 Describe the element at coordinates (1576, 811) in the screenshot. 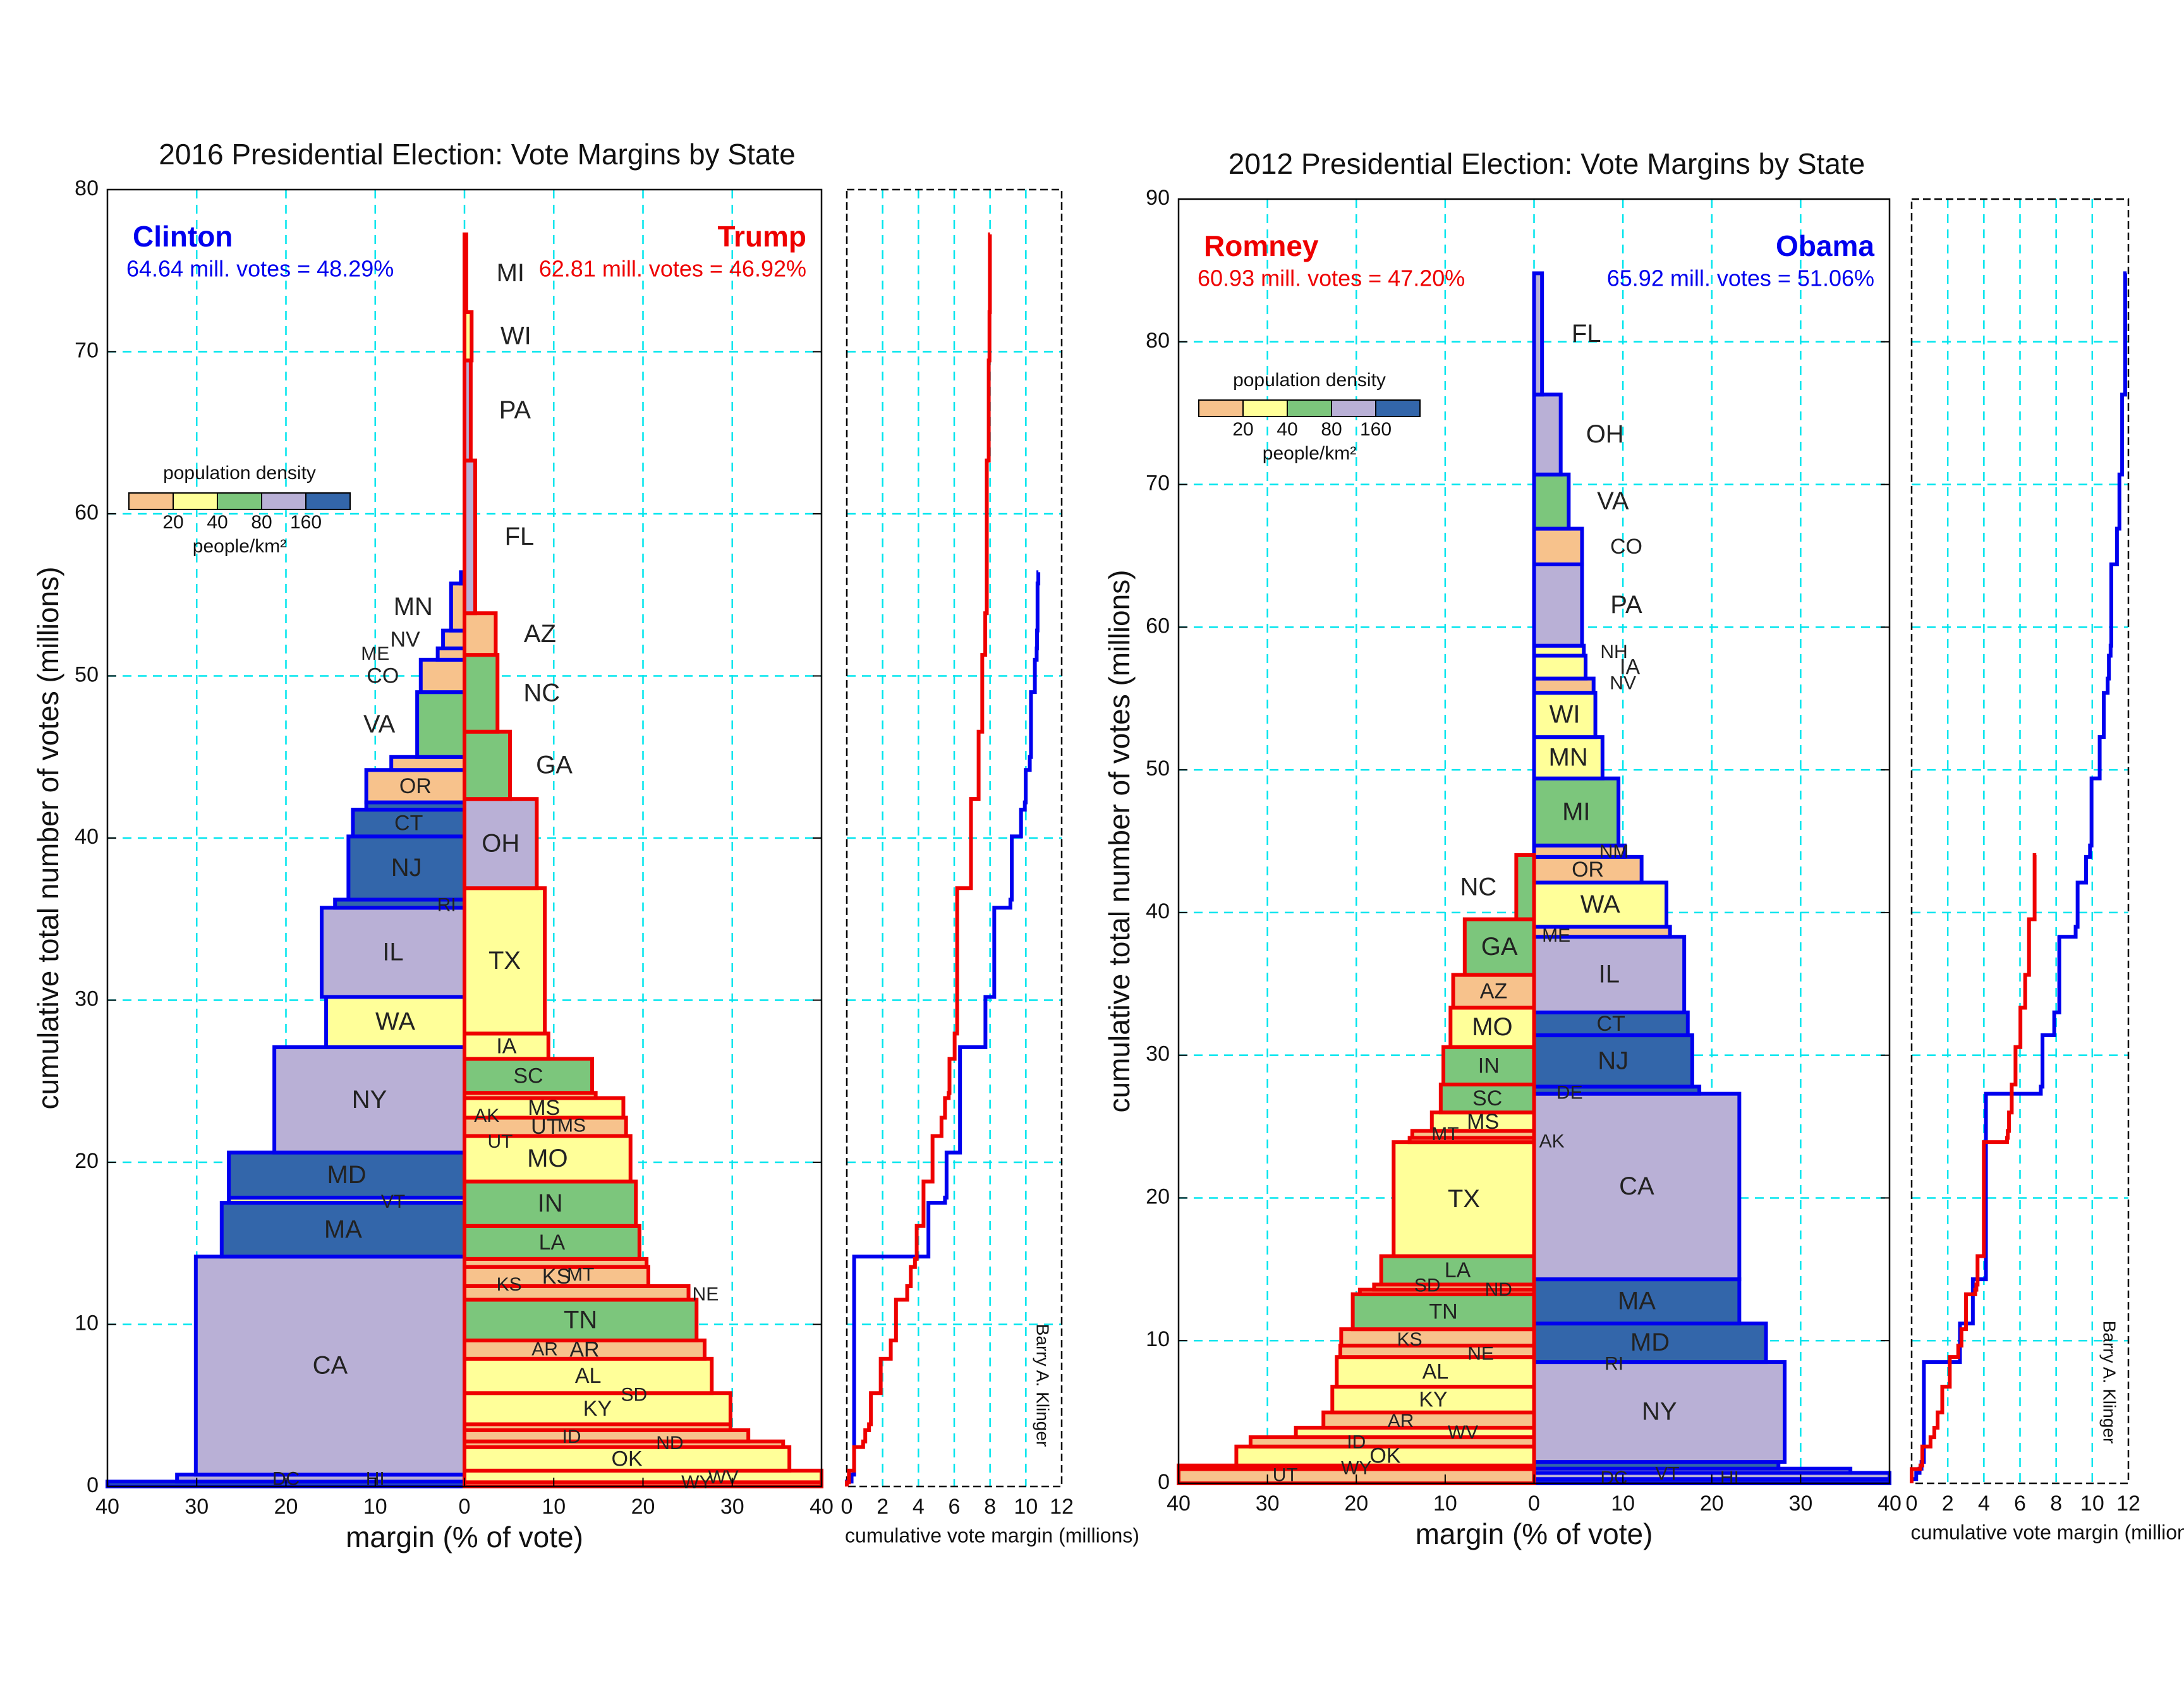

I see `chart2-state-label: MI` at that location.